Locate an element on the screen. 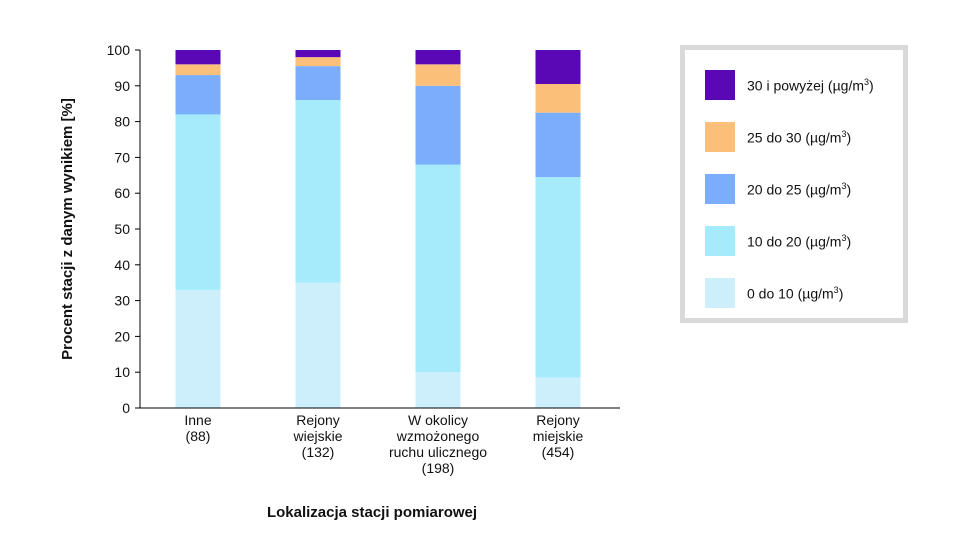 This screenshot has width=960, height=540. y-tick-label: 40 is located at coordinates (122, 265).